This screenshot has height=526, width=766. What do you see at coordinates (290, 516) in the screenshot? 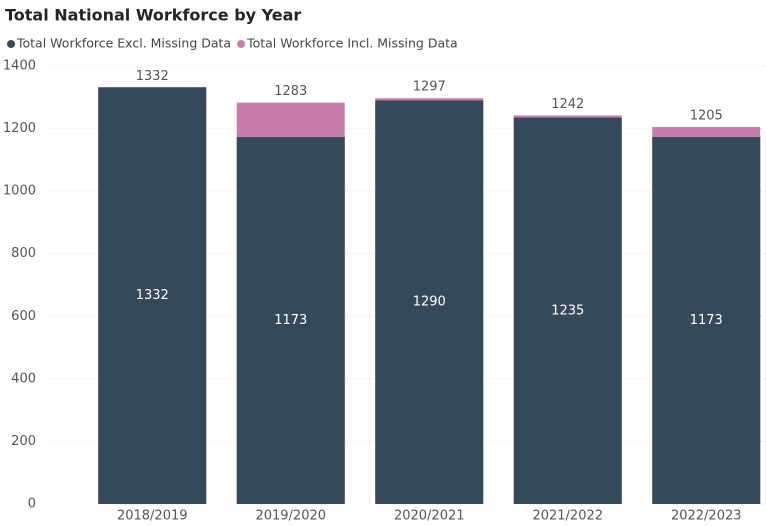
I see `x-tick-label: 2019/2020` at bounding box center [290, 516].